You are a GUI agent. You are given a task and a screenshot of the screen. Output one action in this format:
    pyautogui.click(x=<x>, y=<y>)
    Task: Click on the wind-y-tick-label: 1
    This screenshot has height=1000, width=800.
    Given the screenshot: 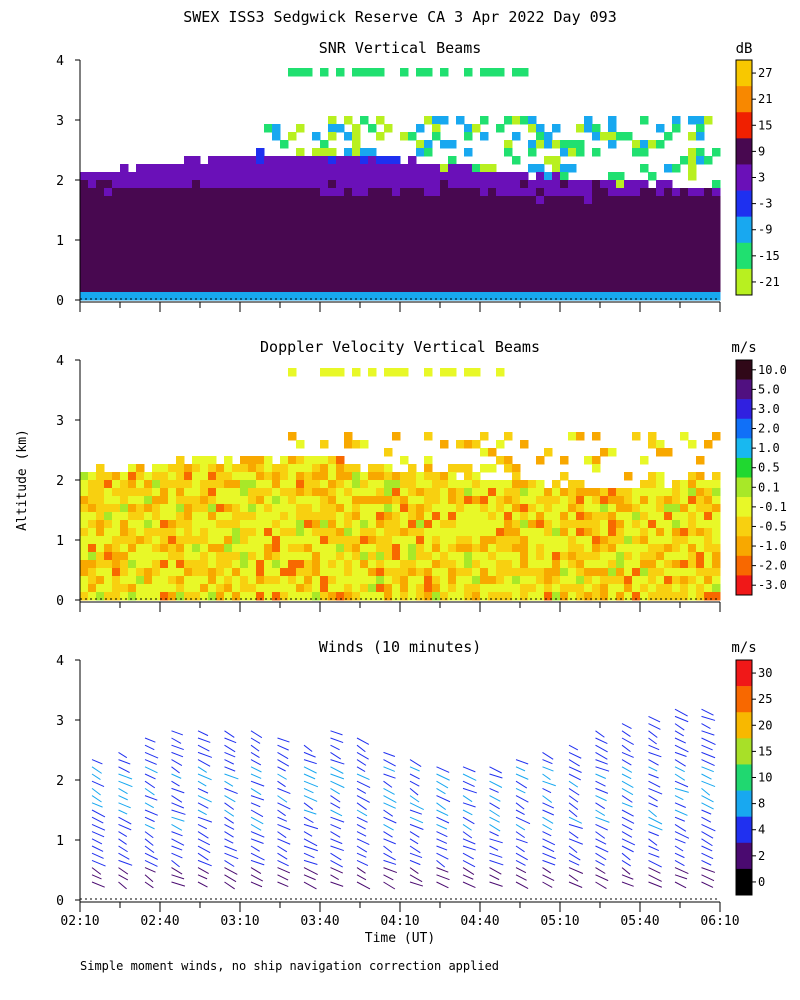 What is the action you would take?
    pyautogui.click(x=60, y=841)
    